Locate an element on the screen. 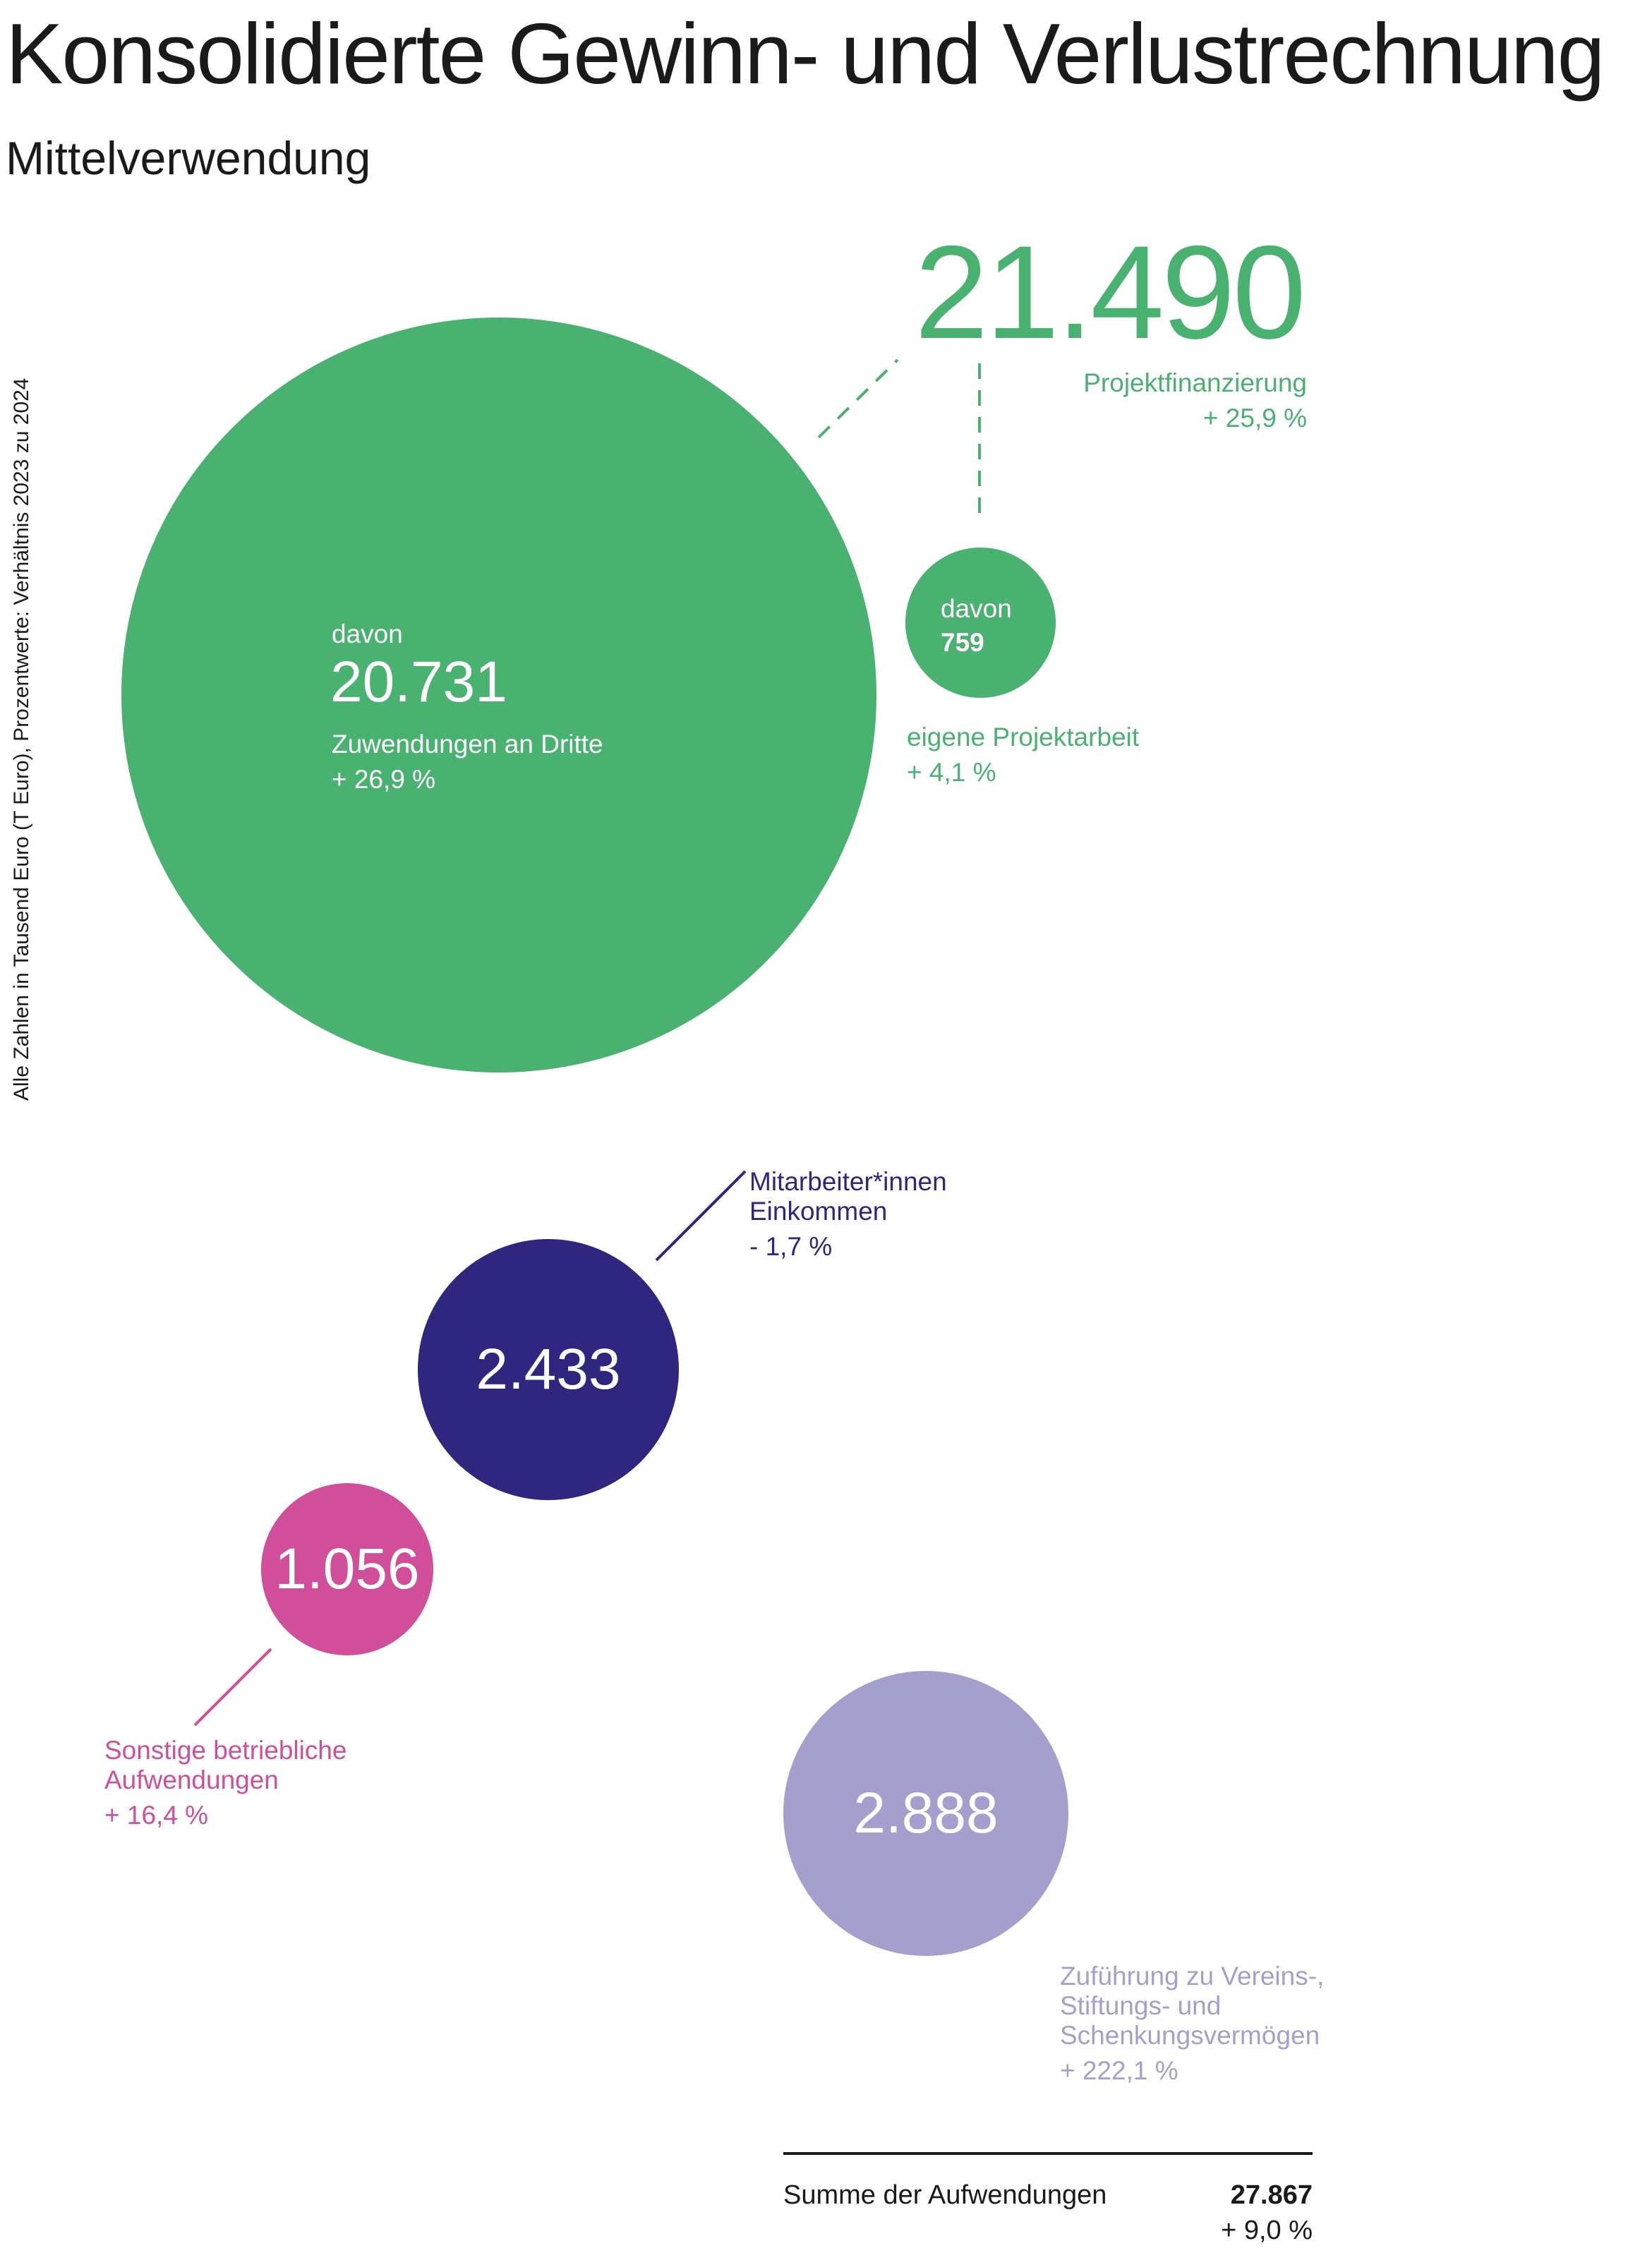 Image resolution: width=1652 pixels, height=2253 pixels. other-expenses-label-line1: Sonstige betriebliche is located at coordinates (225, 1750).